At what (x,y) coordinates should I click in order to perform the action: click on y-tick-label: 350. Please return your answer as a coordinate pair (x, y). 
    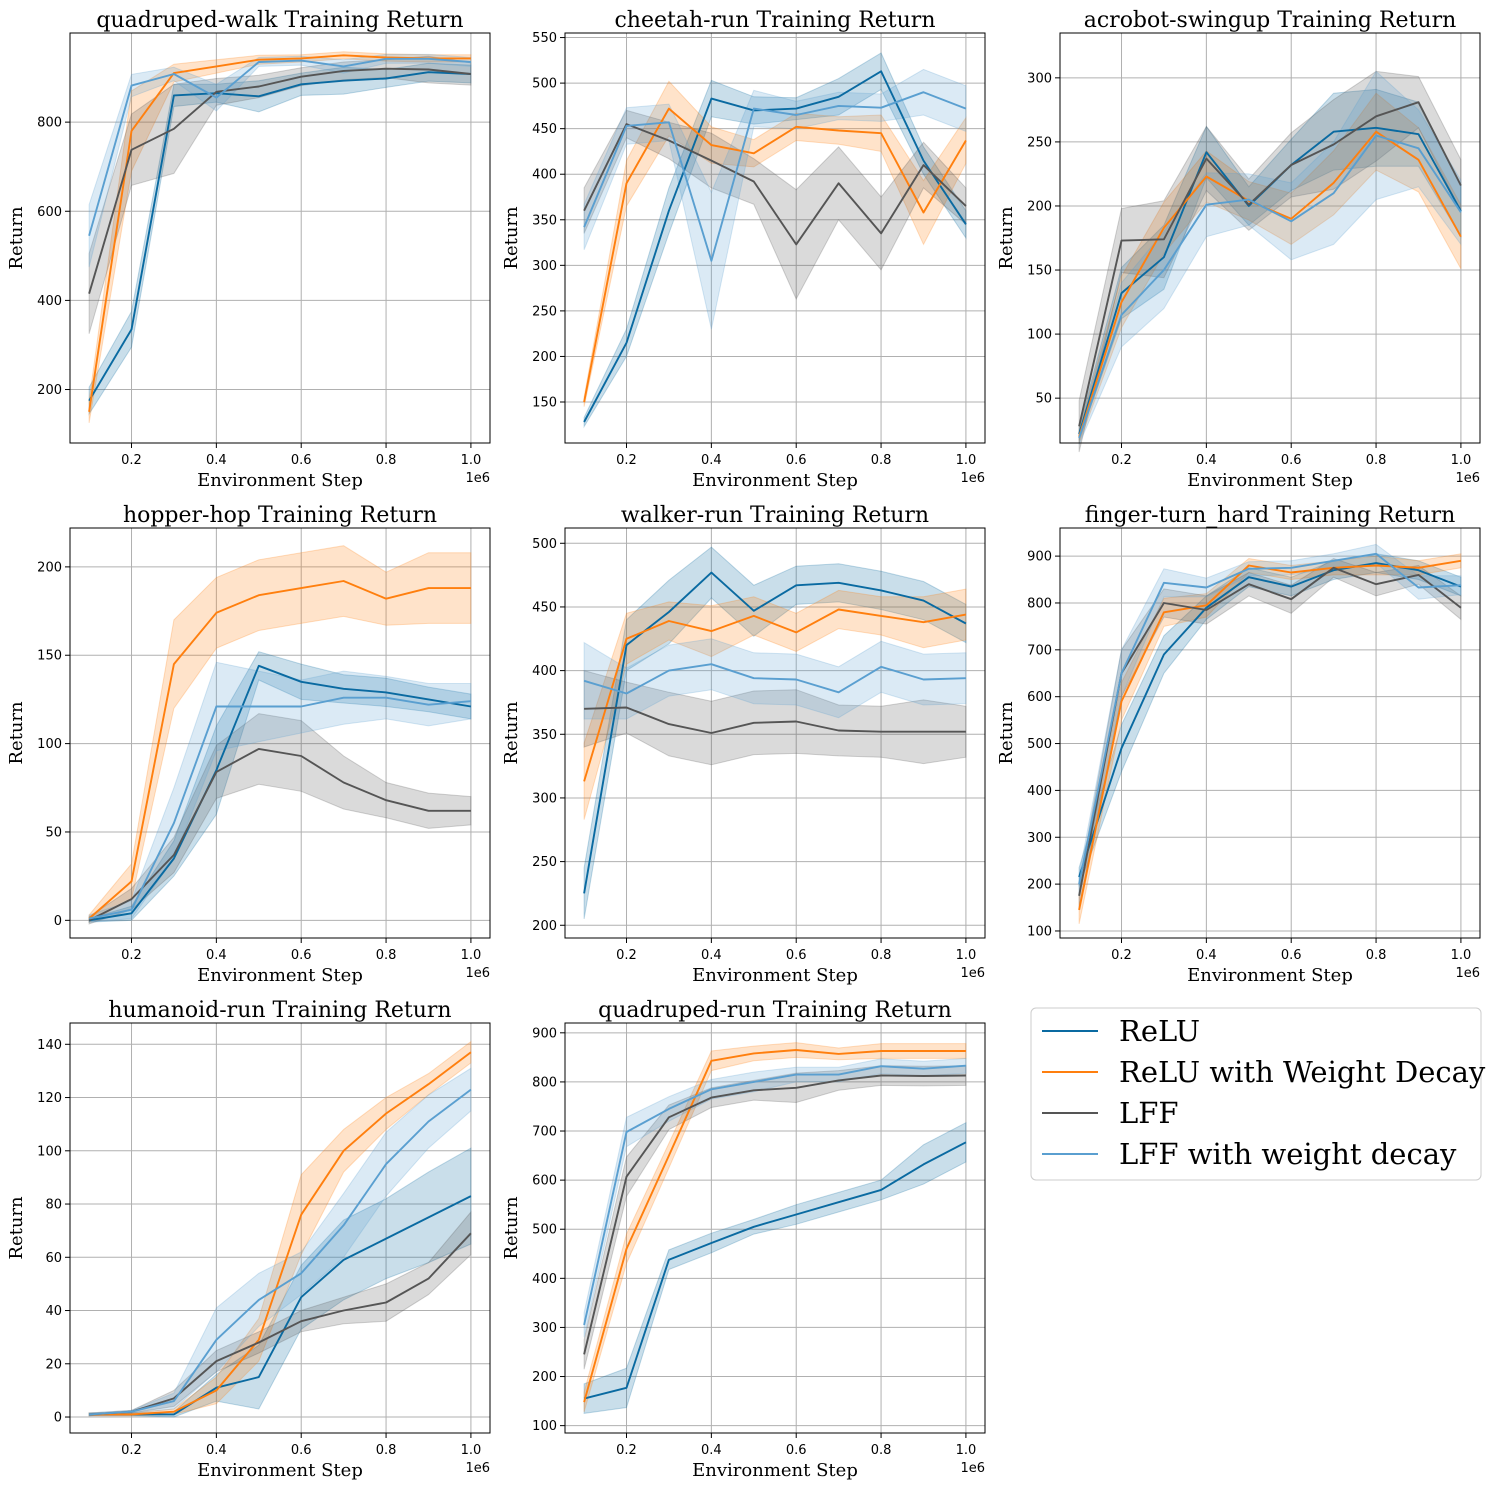
    Looking at the image, I should click on (544, 735).